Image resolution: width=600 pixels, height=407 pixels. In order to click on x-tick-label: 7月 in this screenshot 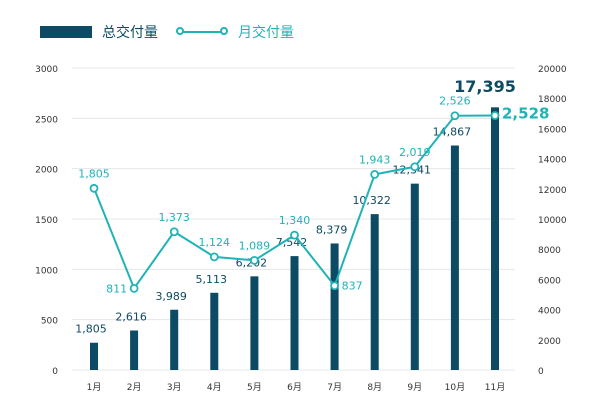, I will do `click(334, 387)`.